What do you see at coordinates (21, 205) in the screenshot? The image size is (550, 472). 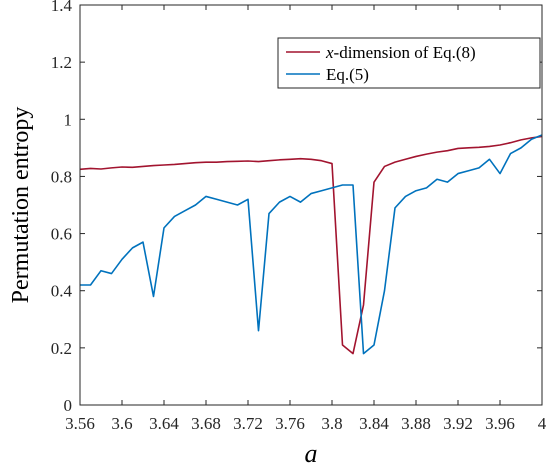 I see `y-axis-label: Permutation entropy` at bounding box center [21, 205].